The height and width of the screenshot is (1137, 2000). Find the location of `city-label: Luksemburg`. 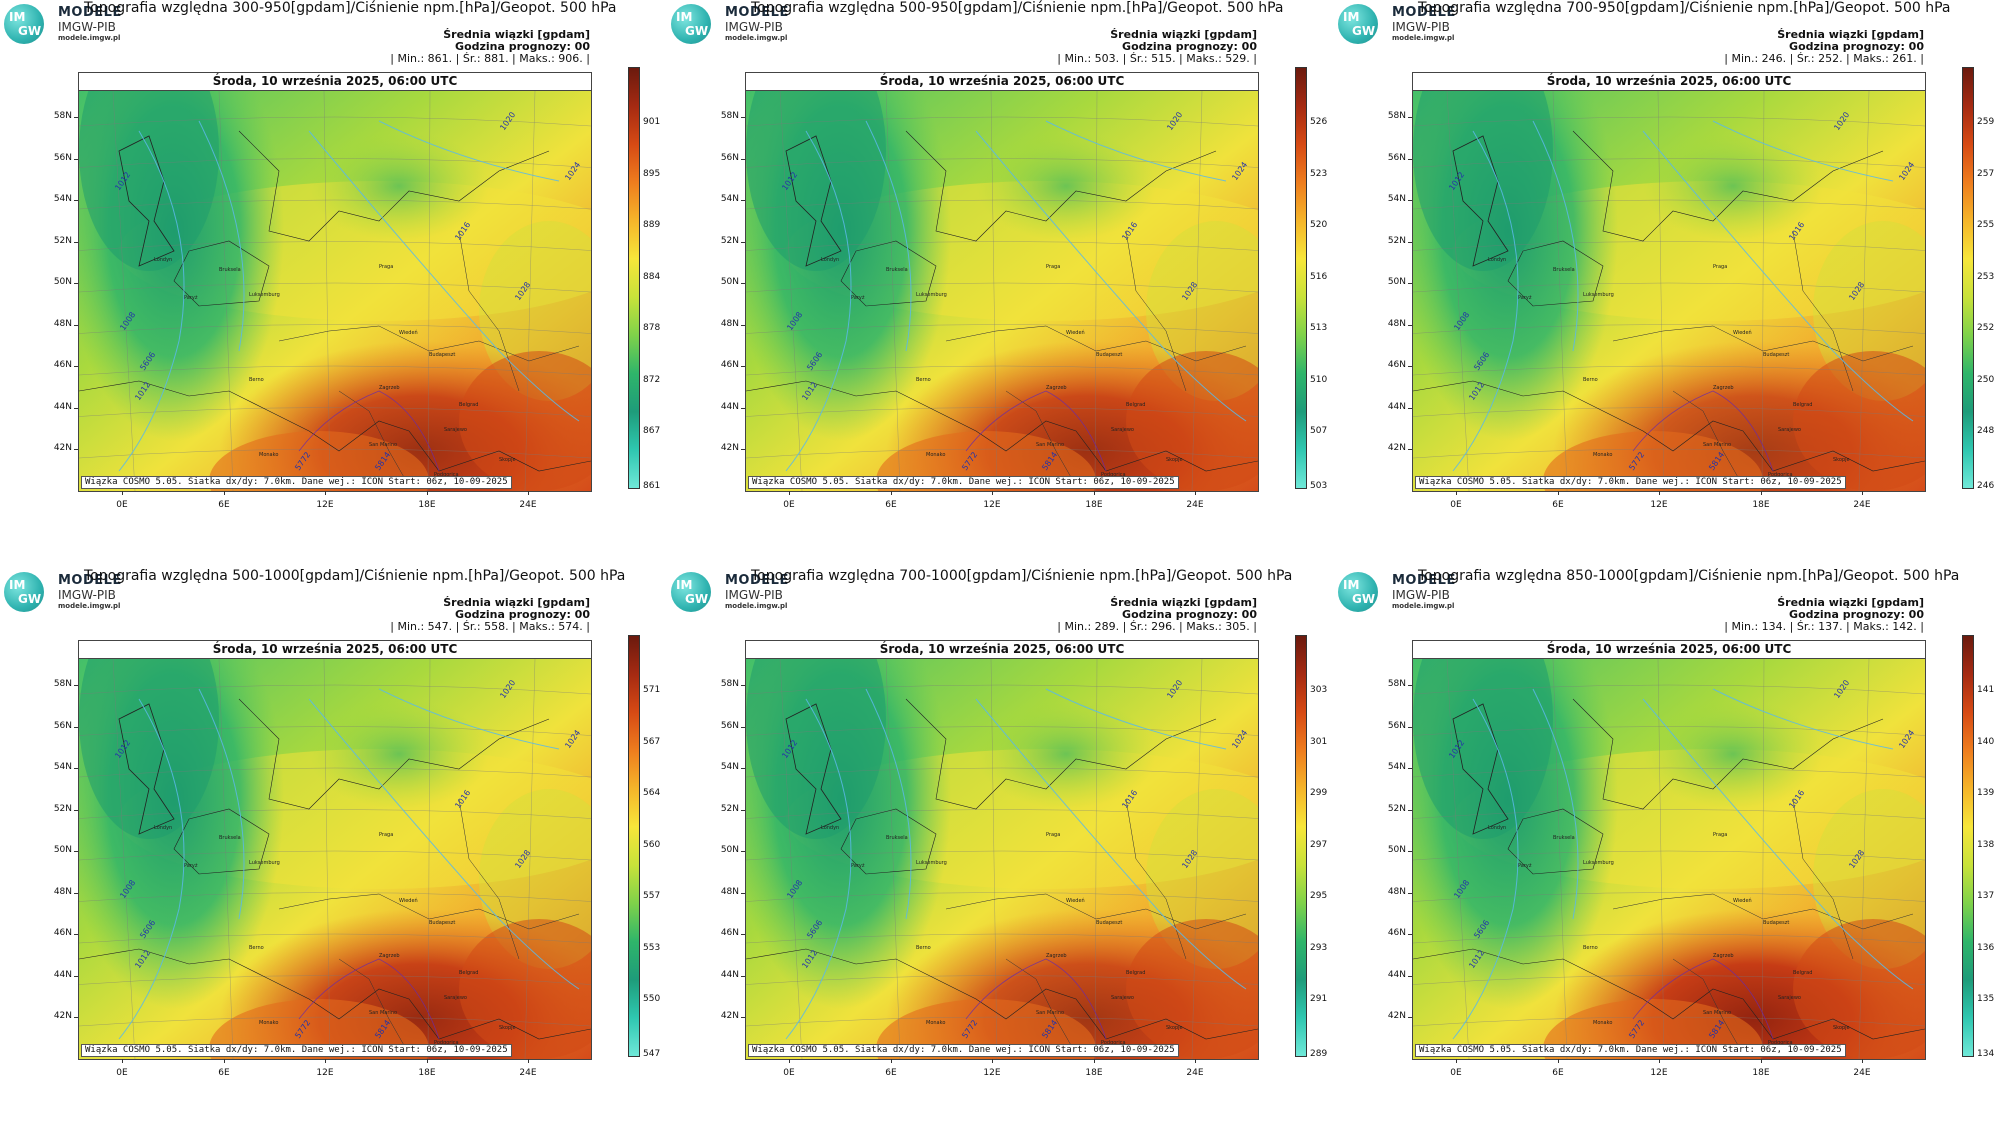

city-label: Luksemburg is located at coordinates (264, 863).